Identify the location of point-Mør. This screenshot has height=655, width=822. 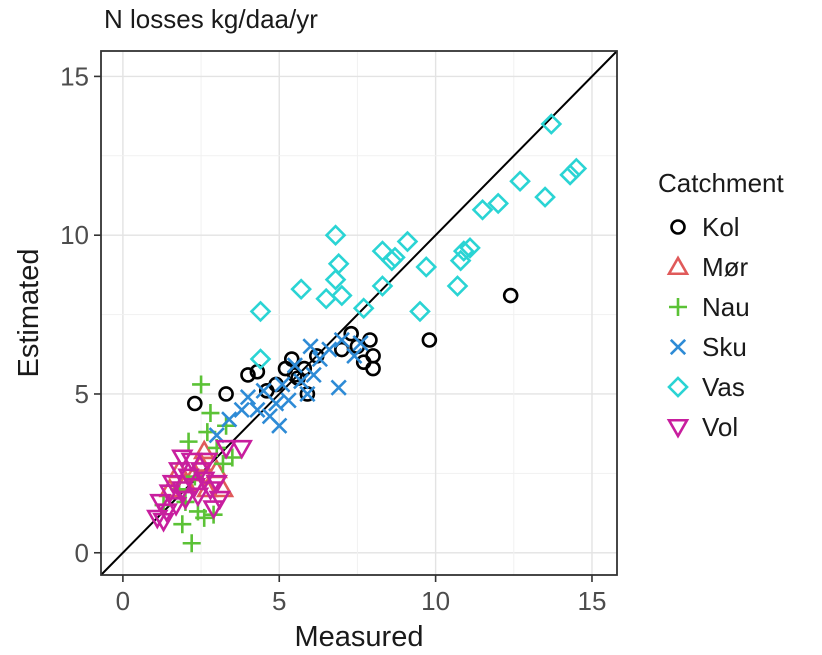
(204, 449).